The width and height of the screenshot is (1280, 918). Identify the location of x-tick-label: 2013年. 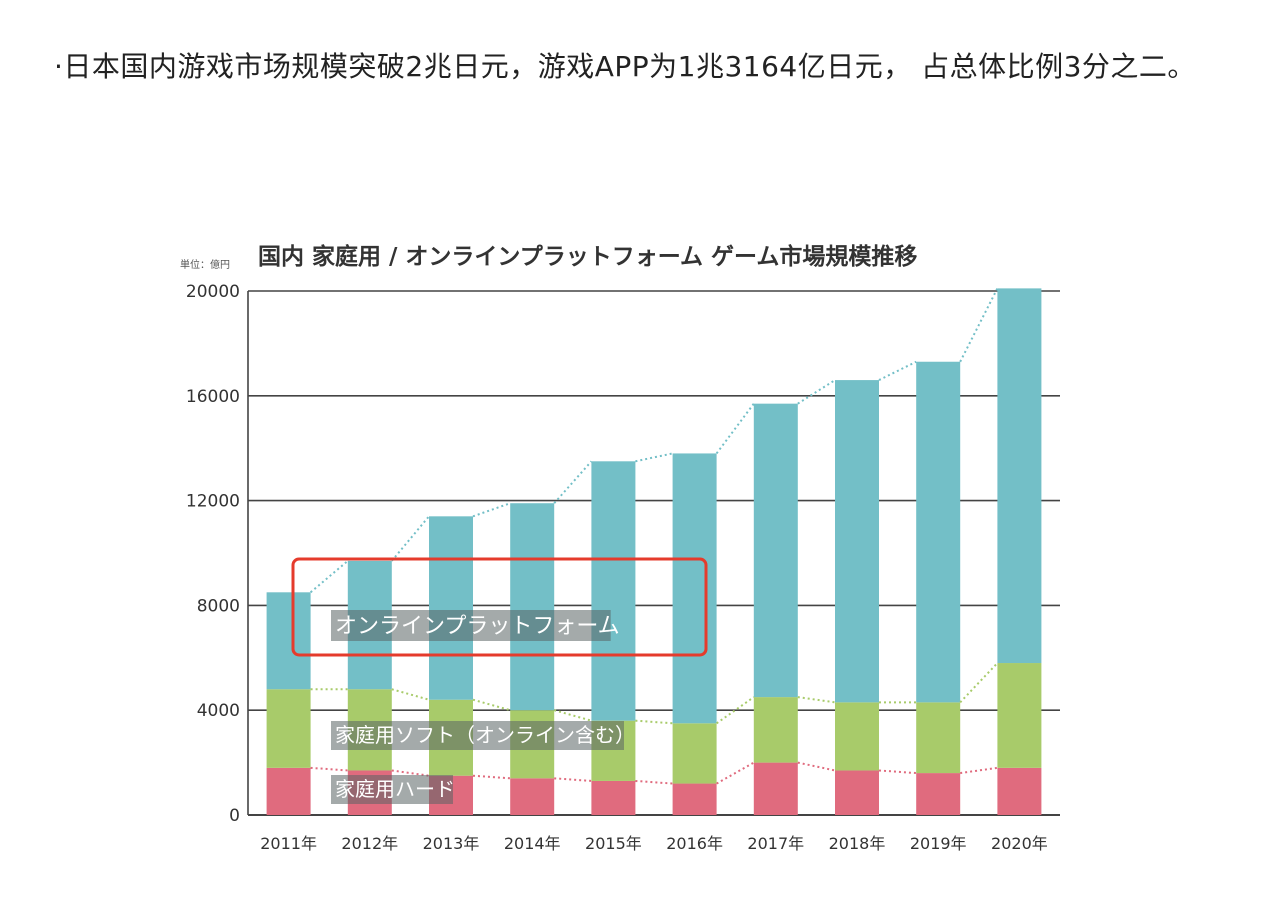
(451, 843).